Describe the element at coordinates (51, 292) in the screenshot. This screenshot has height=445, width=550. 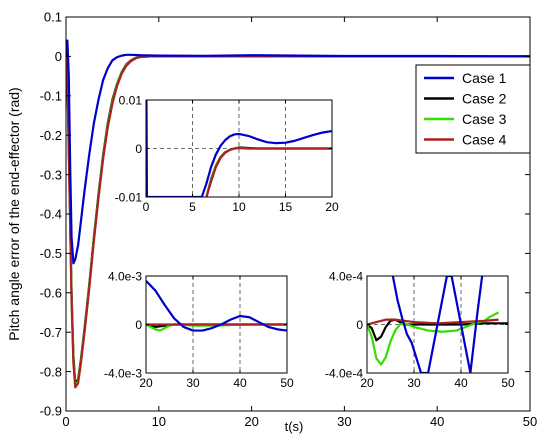
I see `y-tick-label: -0.6` at that location.